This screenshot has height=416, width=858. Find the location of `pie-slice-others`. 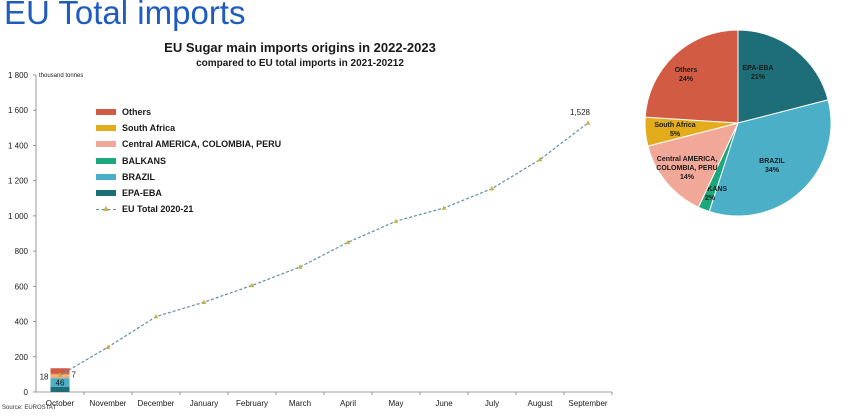

pie-slice-others is located at coordinates (691, 76).